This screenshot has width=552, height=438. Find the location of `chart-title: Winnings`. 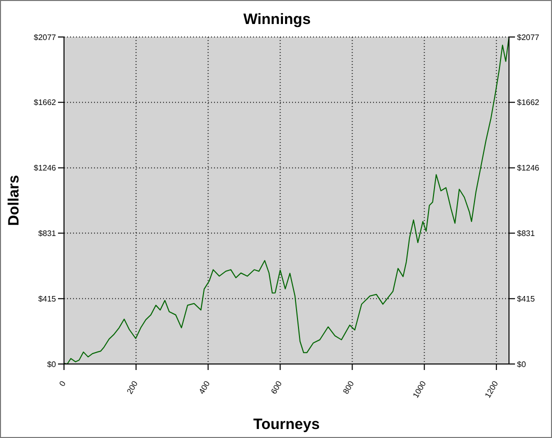

chart-title: Winnings is located at coordinates (277, 19).